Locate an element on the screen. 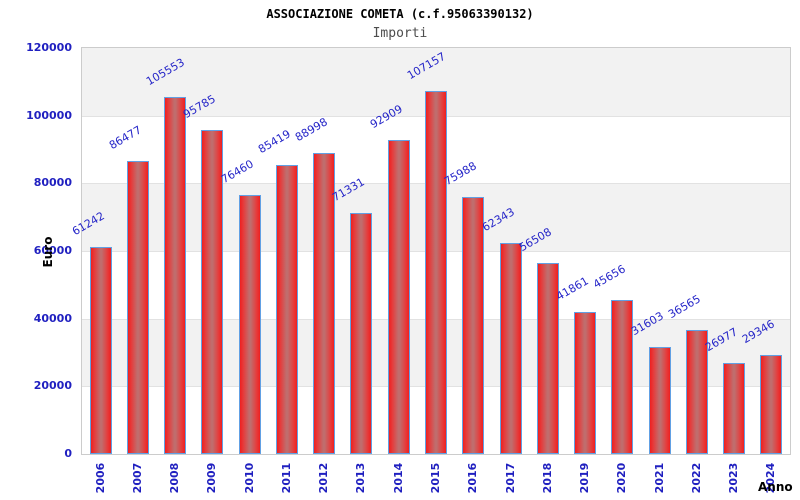 This screenshot has width=800, height=500. x-tick-label: 2020 is located at coordinates (621, 478).